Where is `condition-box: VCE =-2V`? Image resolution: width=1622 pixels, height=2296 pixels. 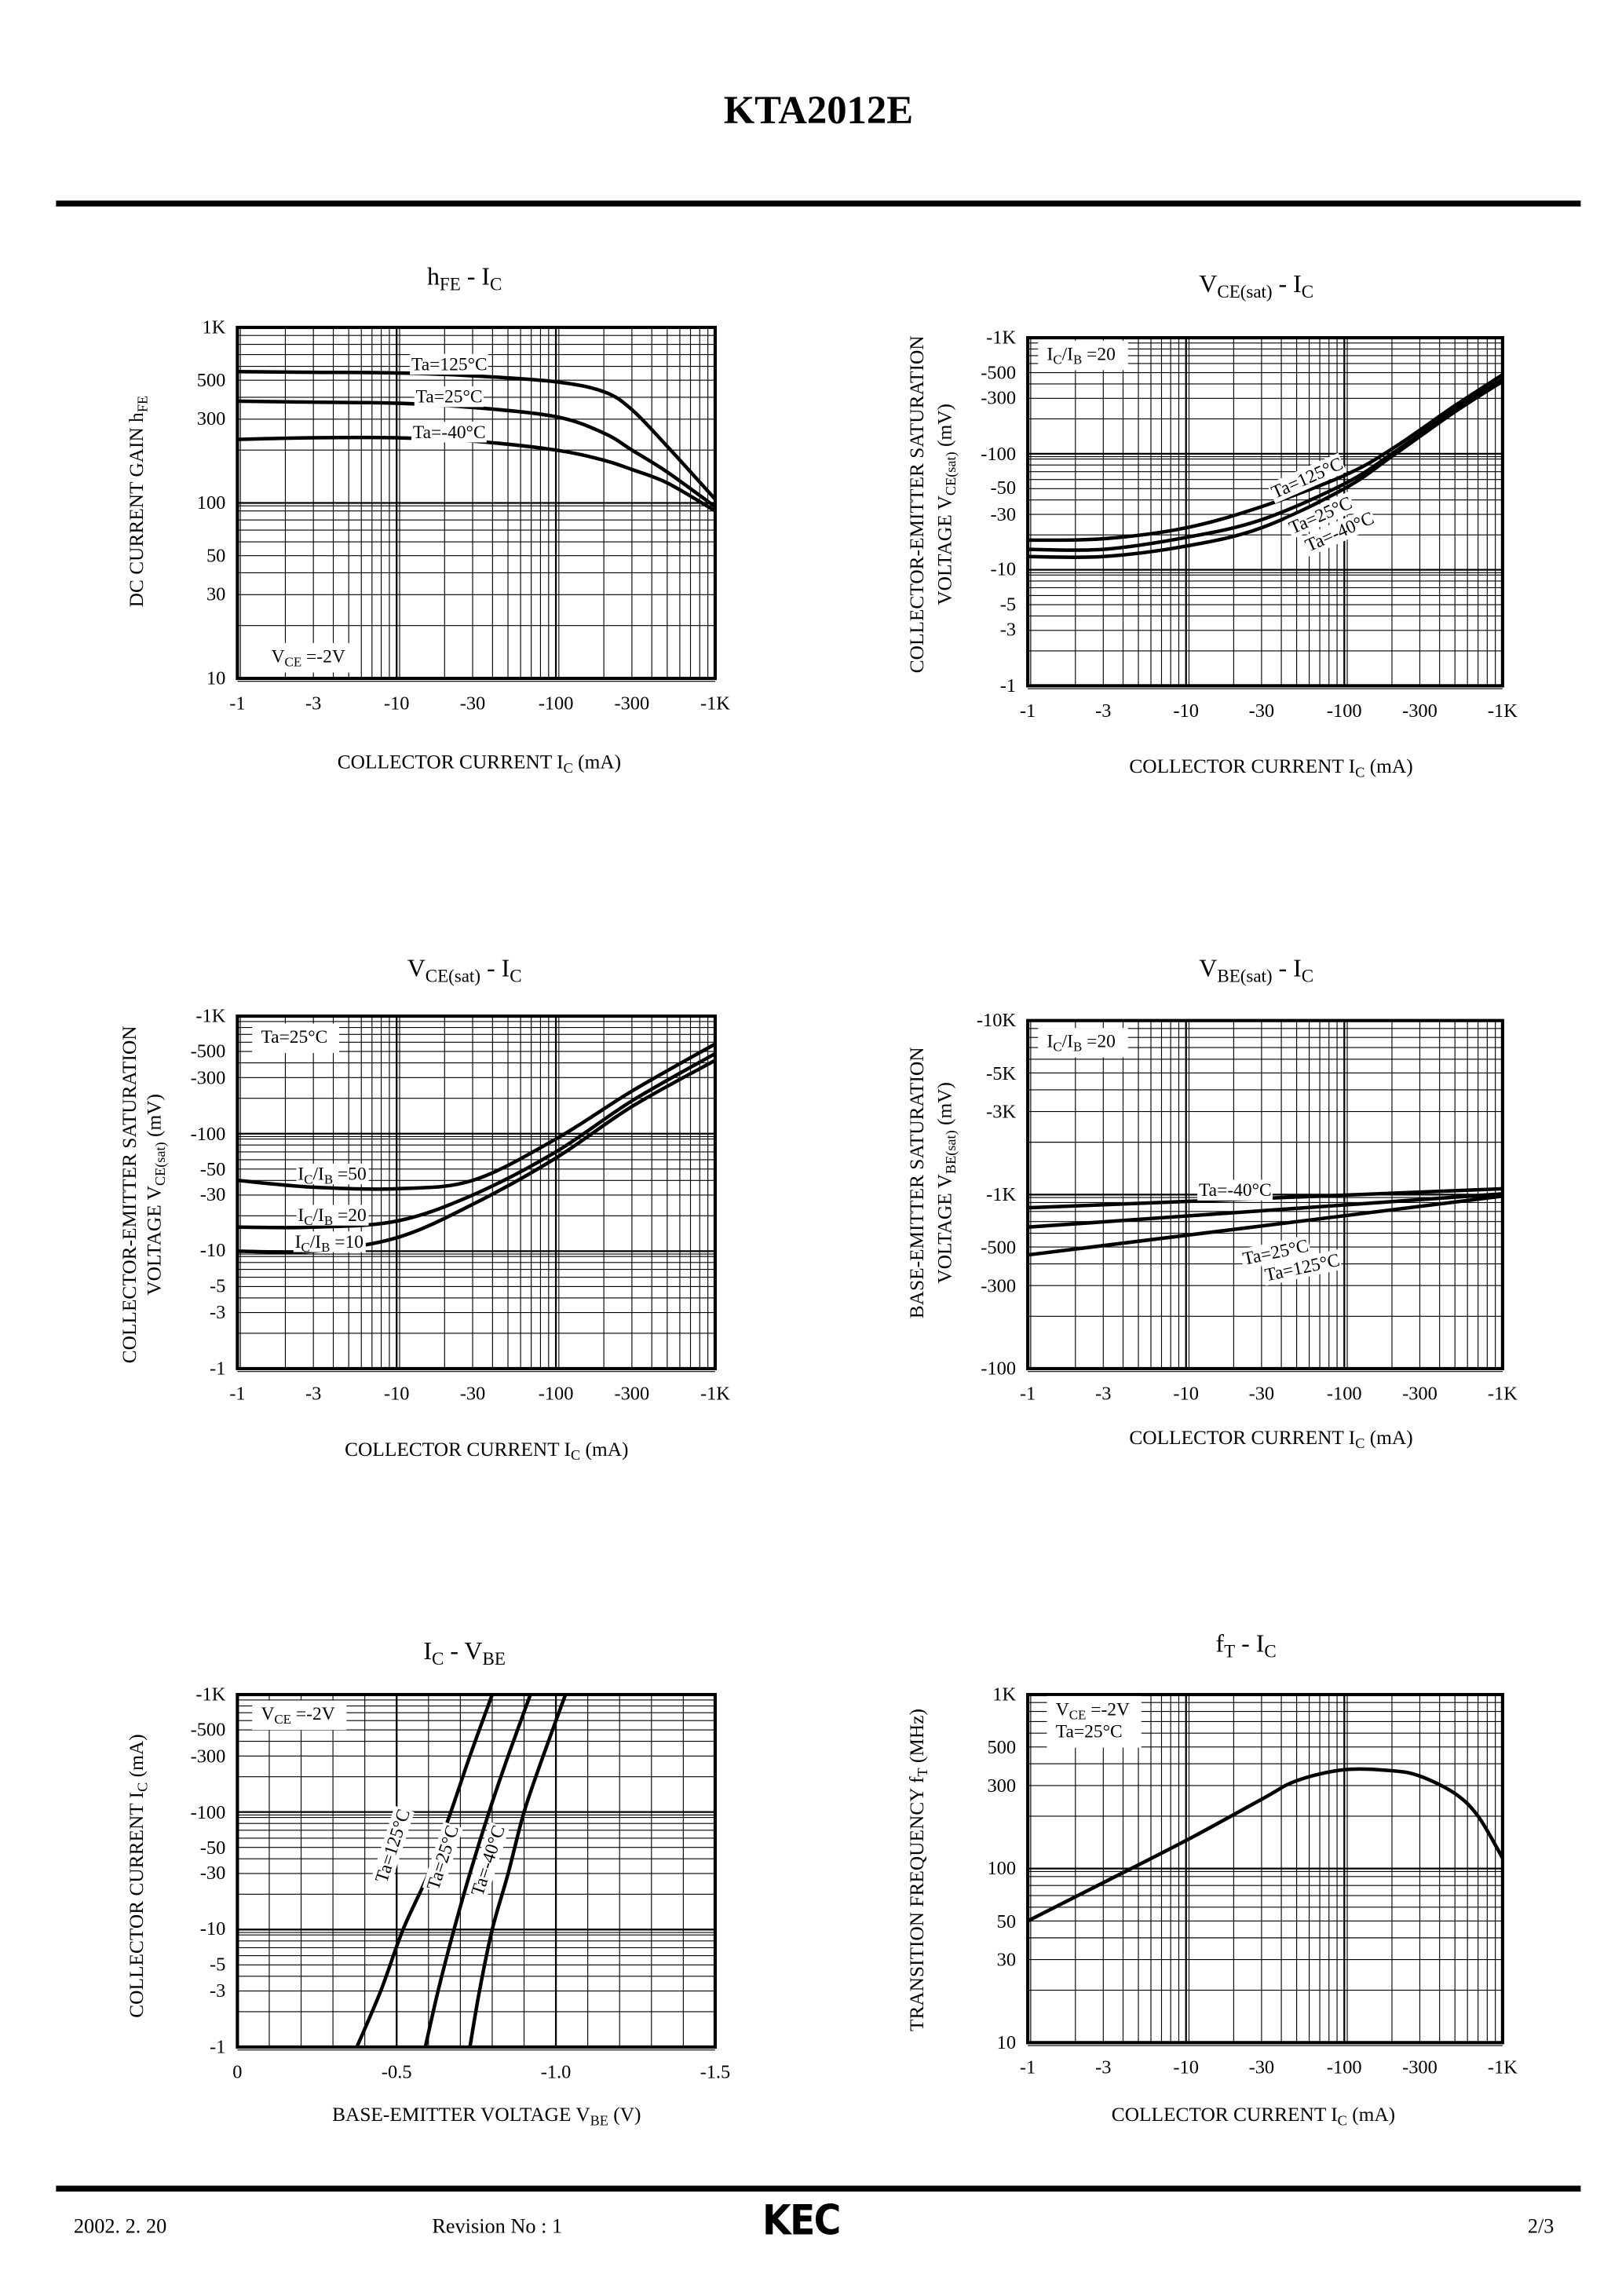
condition-box: VCE =-2V is located at coordinates (299, 1716).